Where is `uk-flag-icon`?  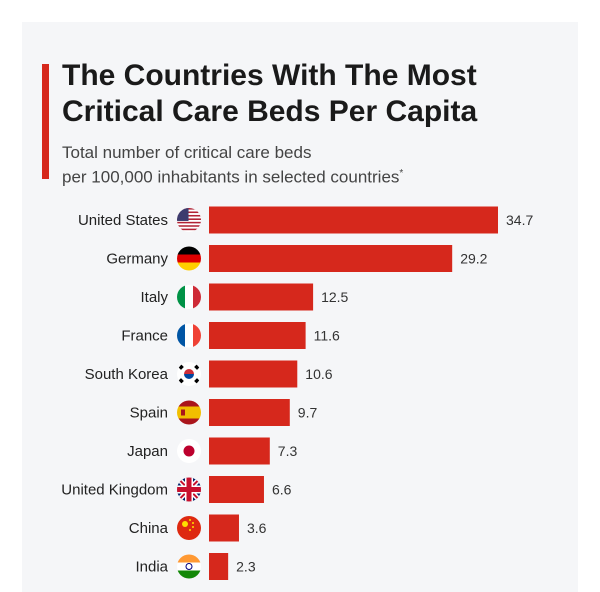
uk-flag-icon is located at coordinates (189, 489).